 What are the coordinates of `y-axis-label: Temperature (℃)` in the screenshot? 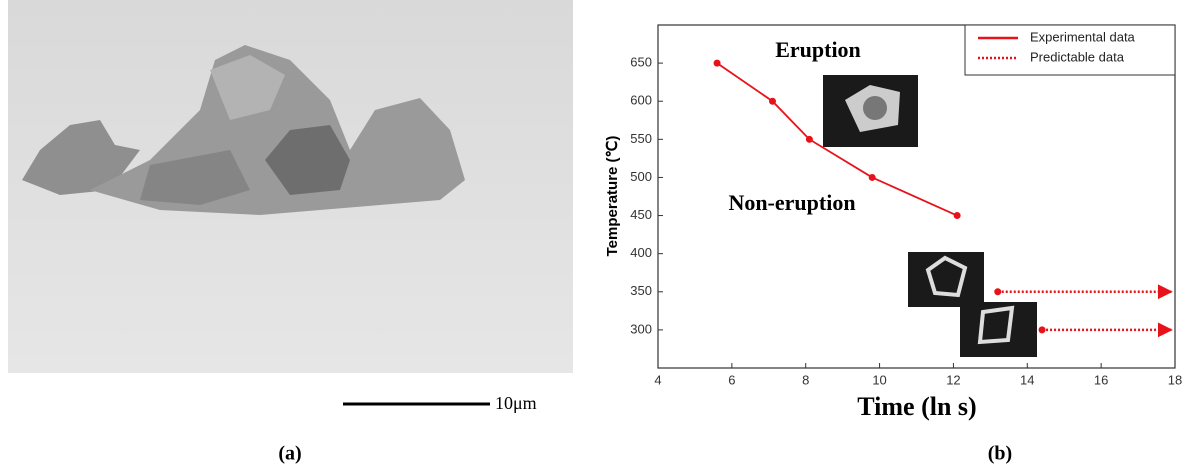 It's located at (612, 196).